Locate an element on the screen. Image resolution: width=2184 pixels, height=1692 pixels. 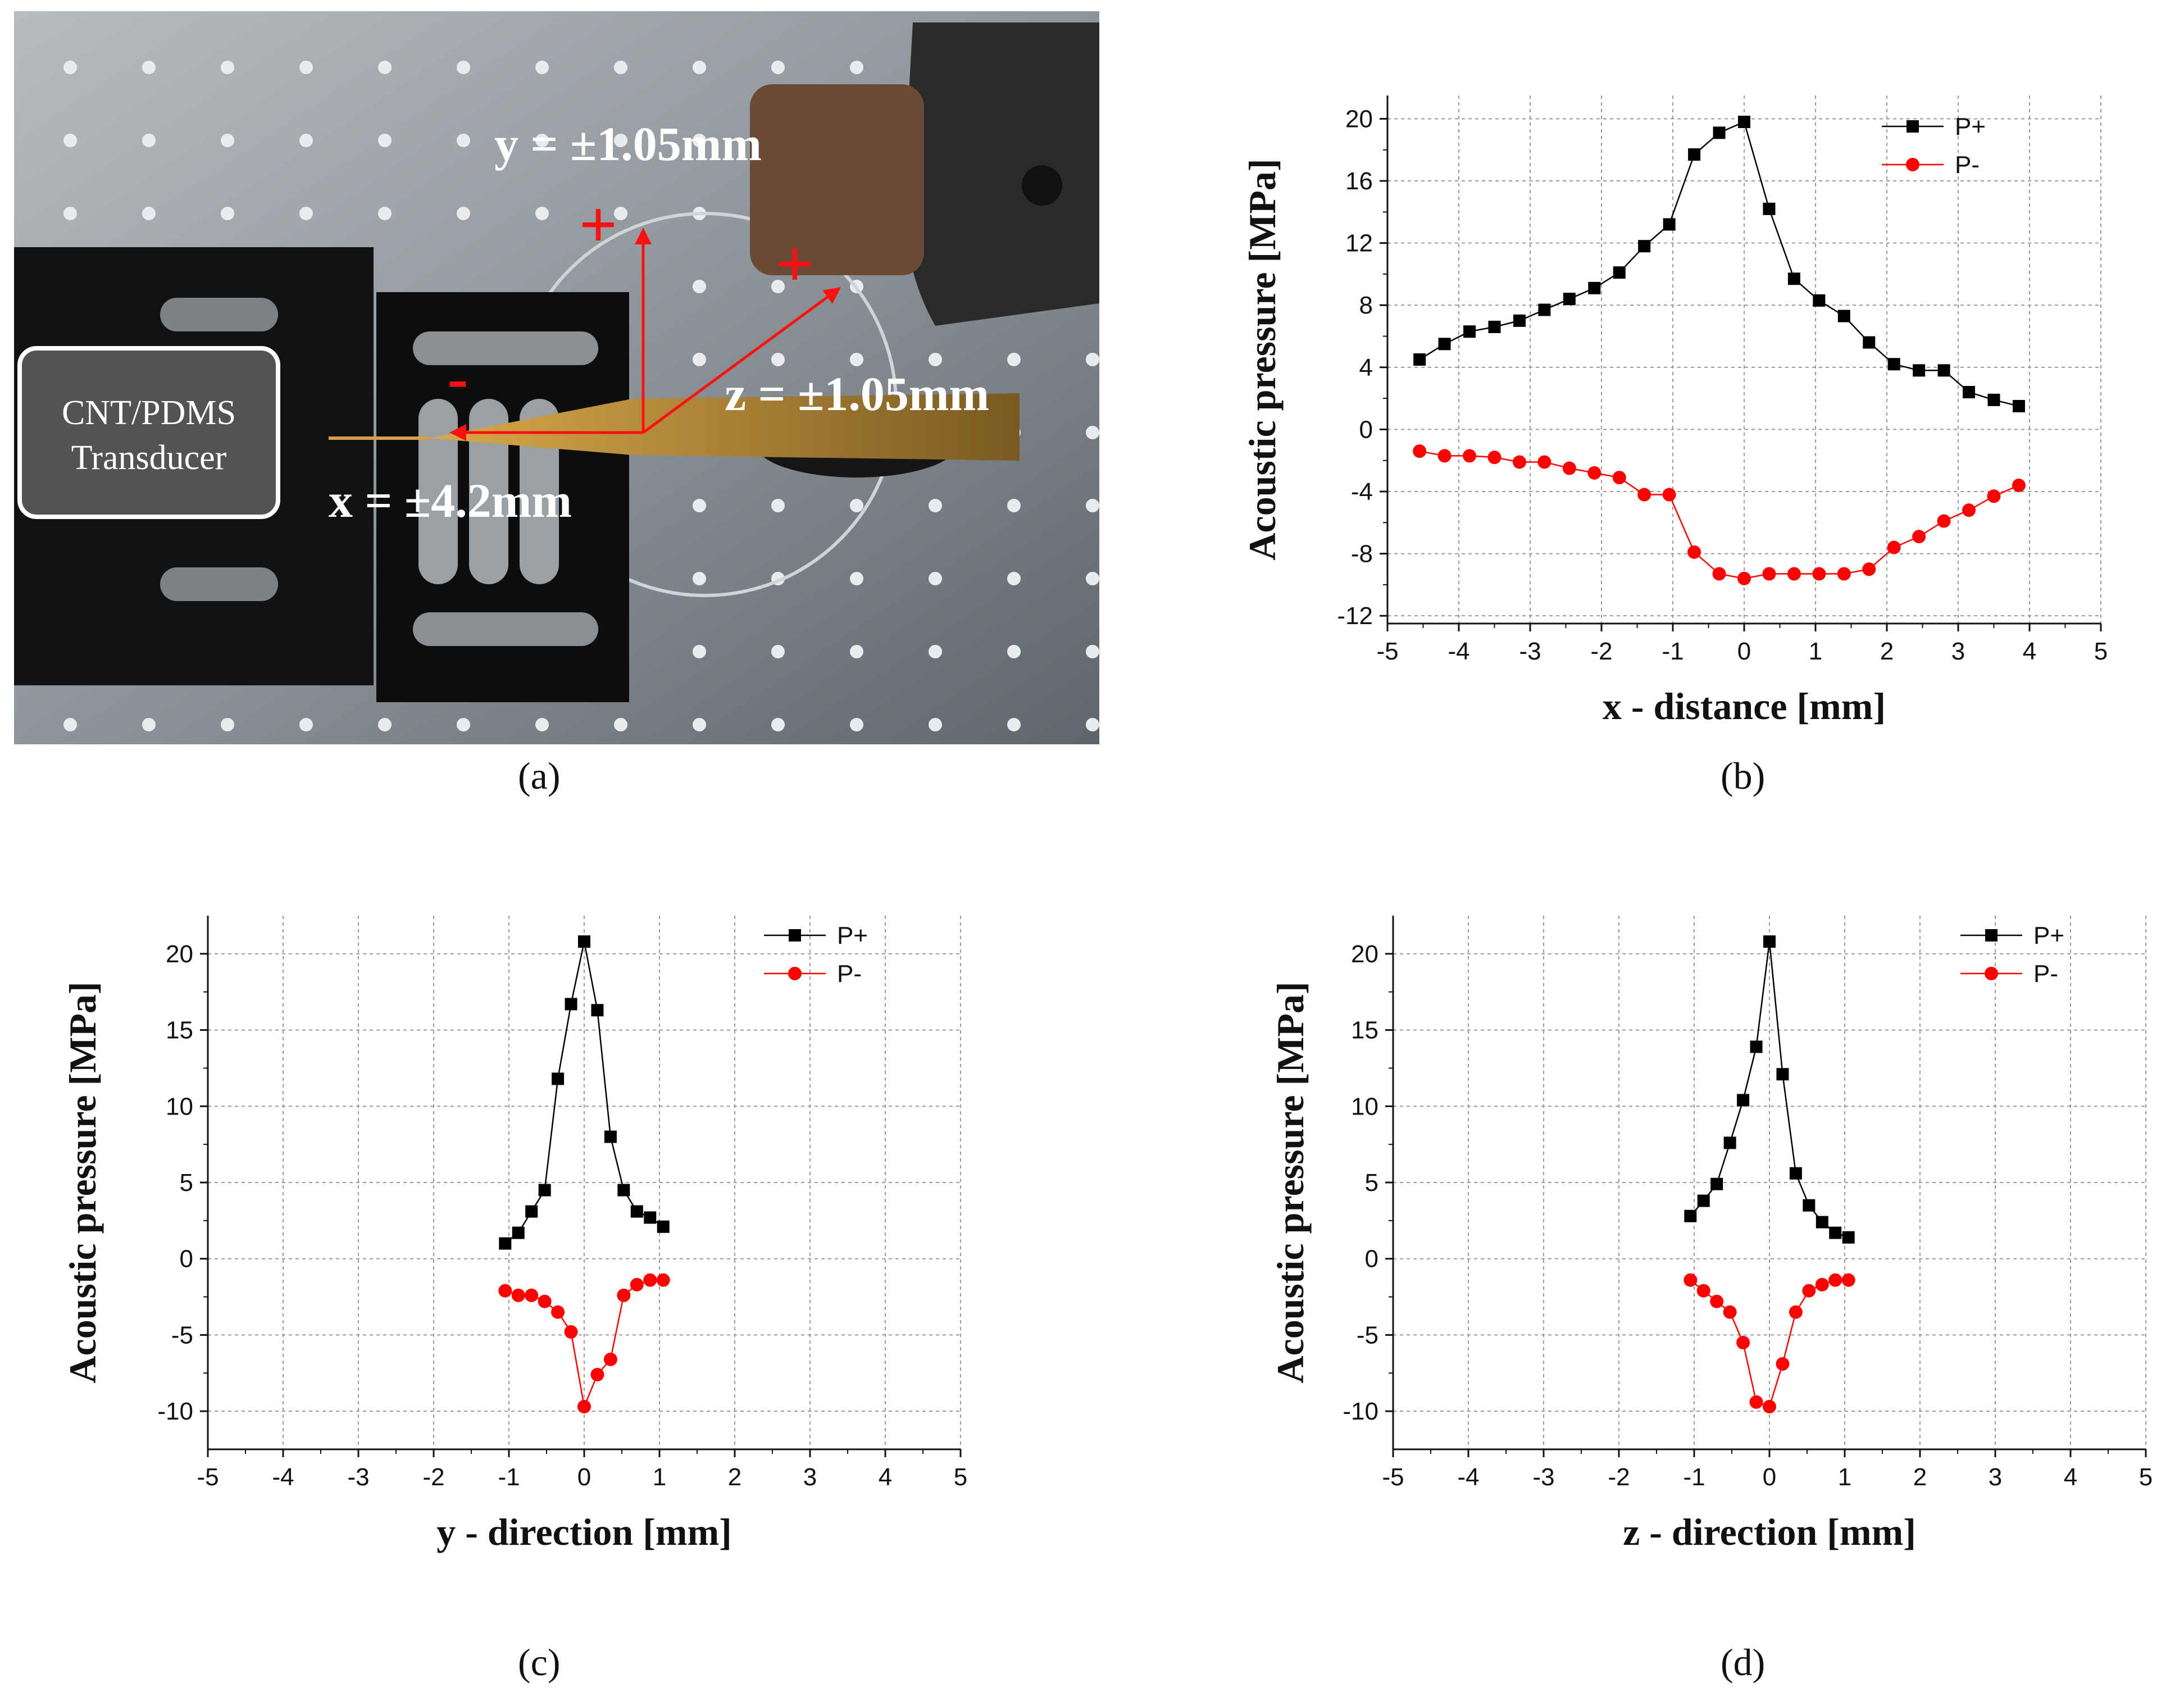
y-tick-label: -8 is located at coordinates (1362, 554).